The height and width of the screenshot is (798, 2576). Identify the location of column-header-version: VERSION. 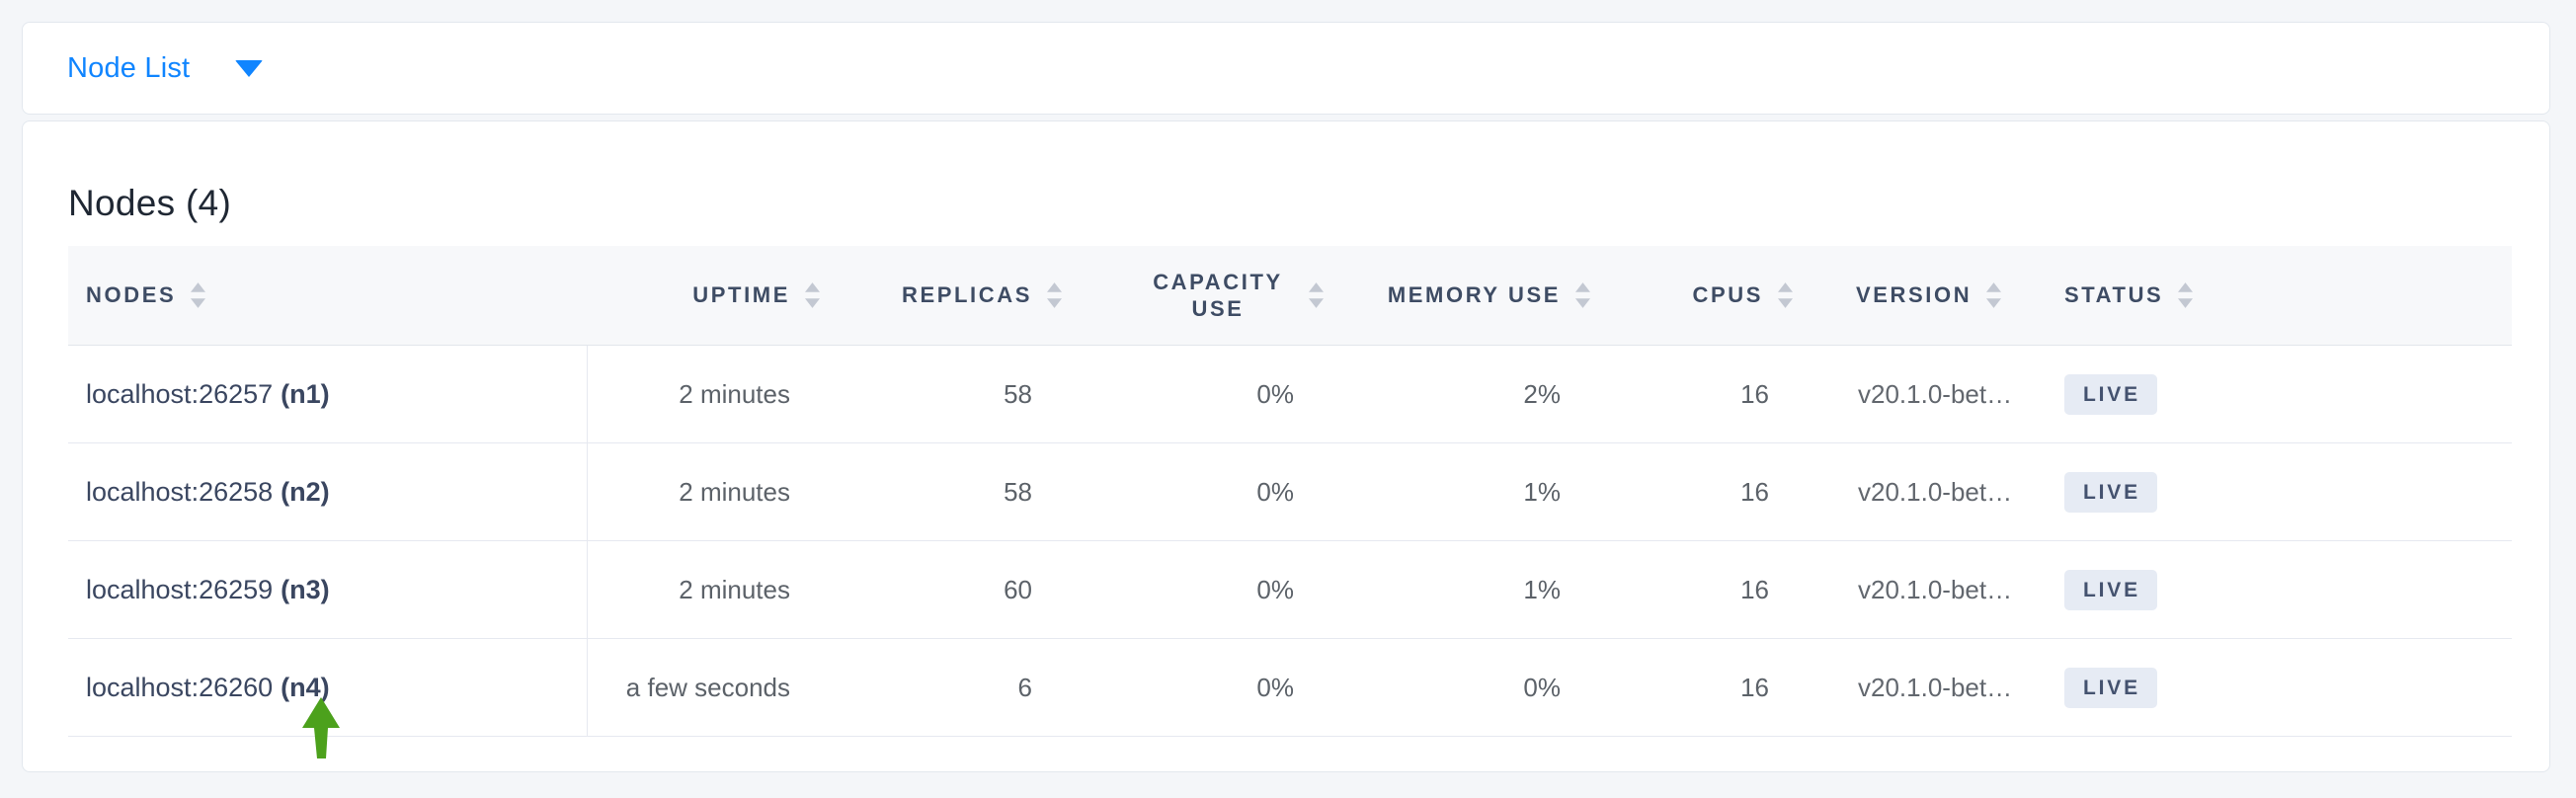
(1930, 296).